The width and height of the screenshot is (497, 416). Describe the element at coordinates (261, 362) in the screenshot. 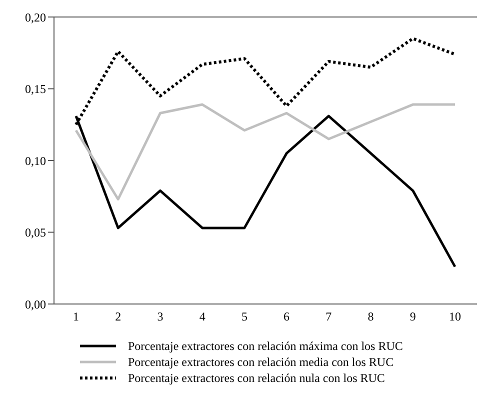

I see `legend-label: Porcentaje extractores con relación media con los RUC` at that location.